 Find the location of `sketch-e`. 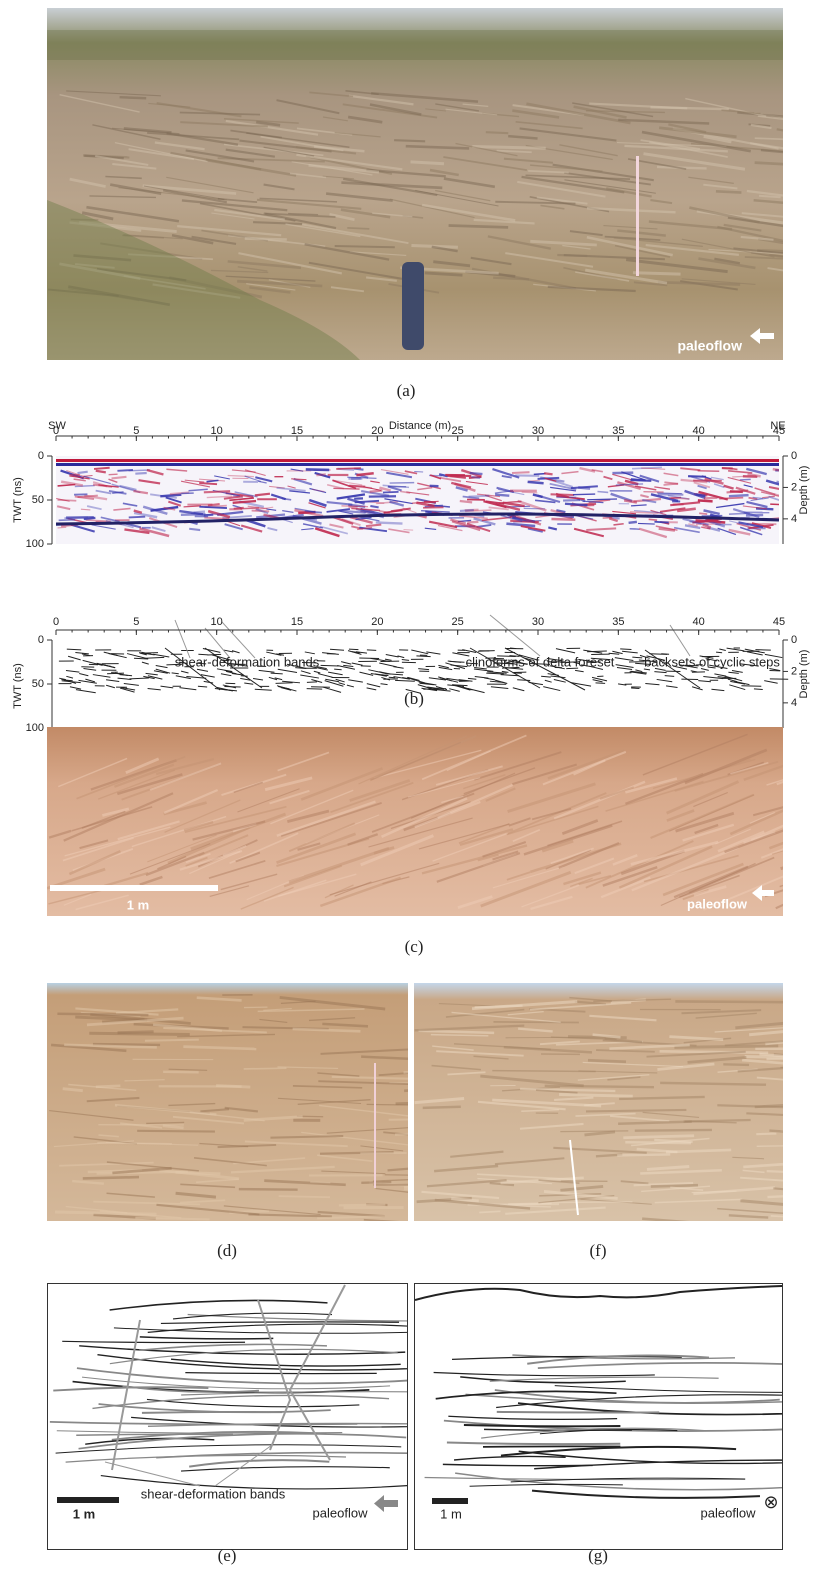

sketch-e is located at coordinates (227, 1416).